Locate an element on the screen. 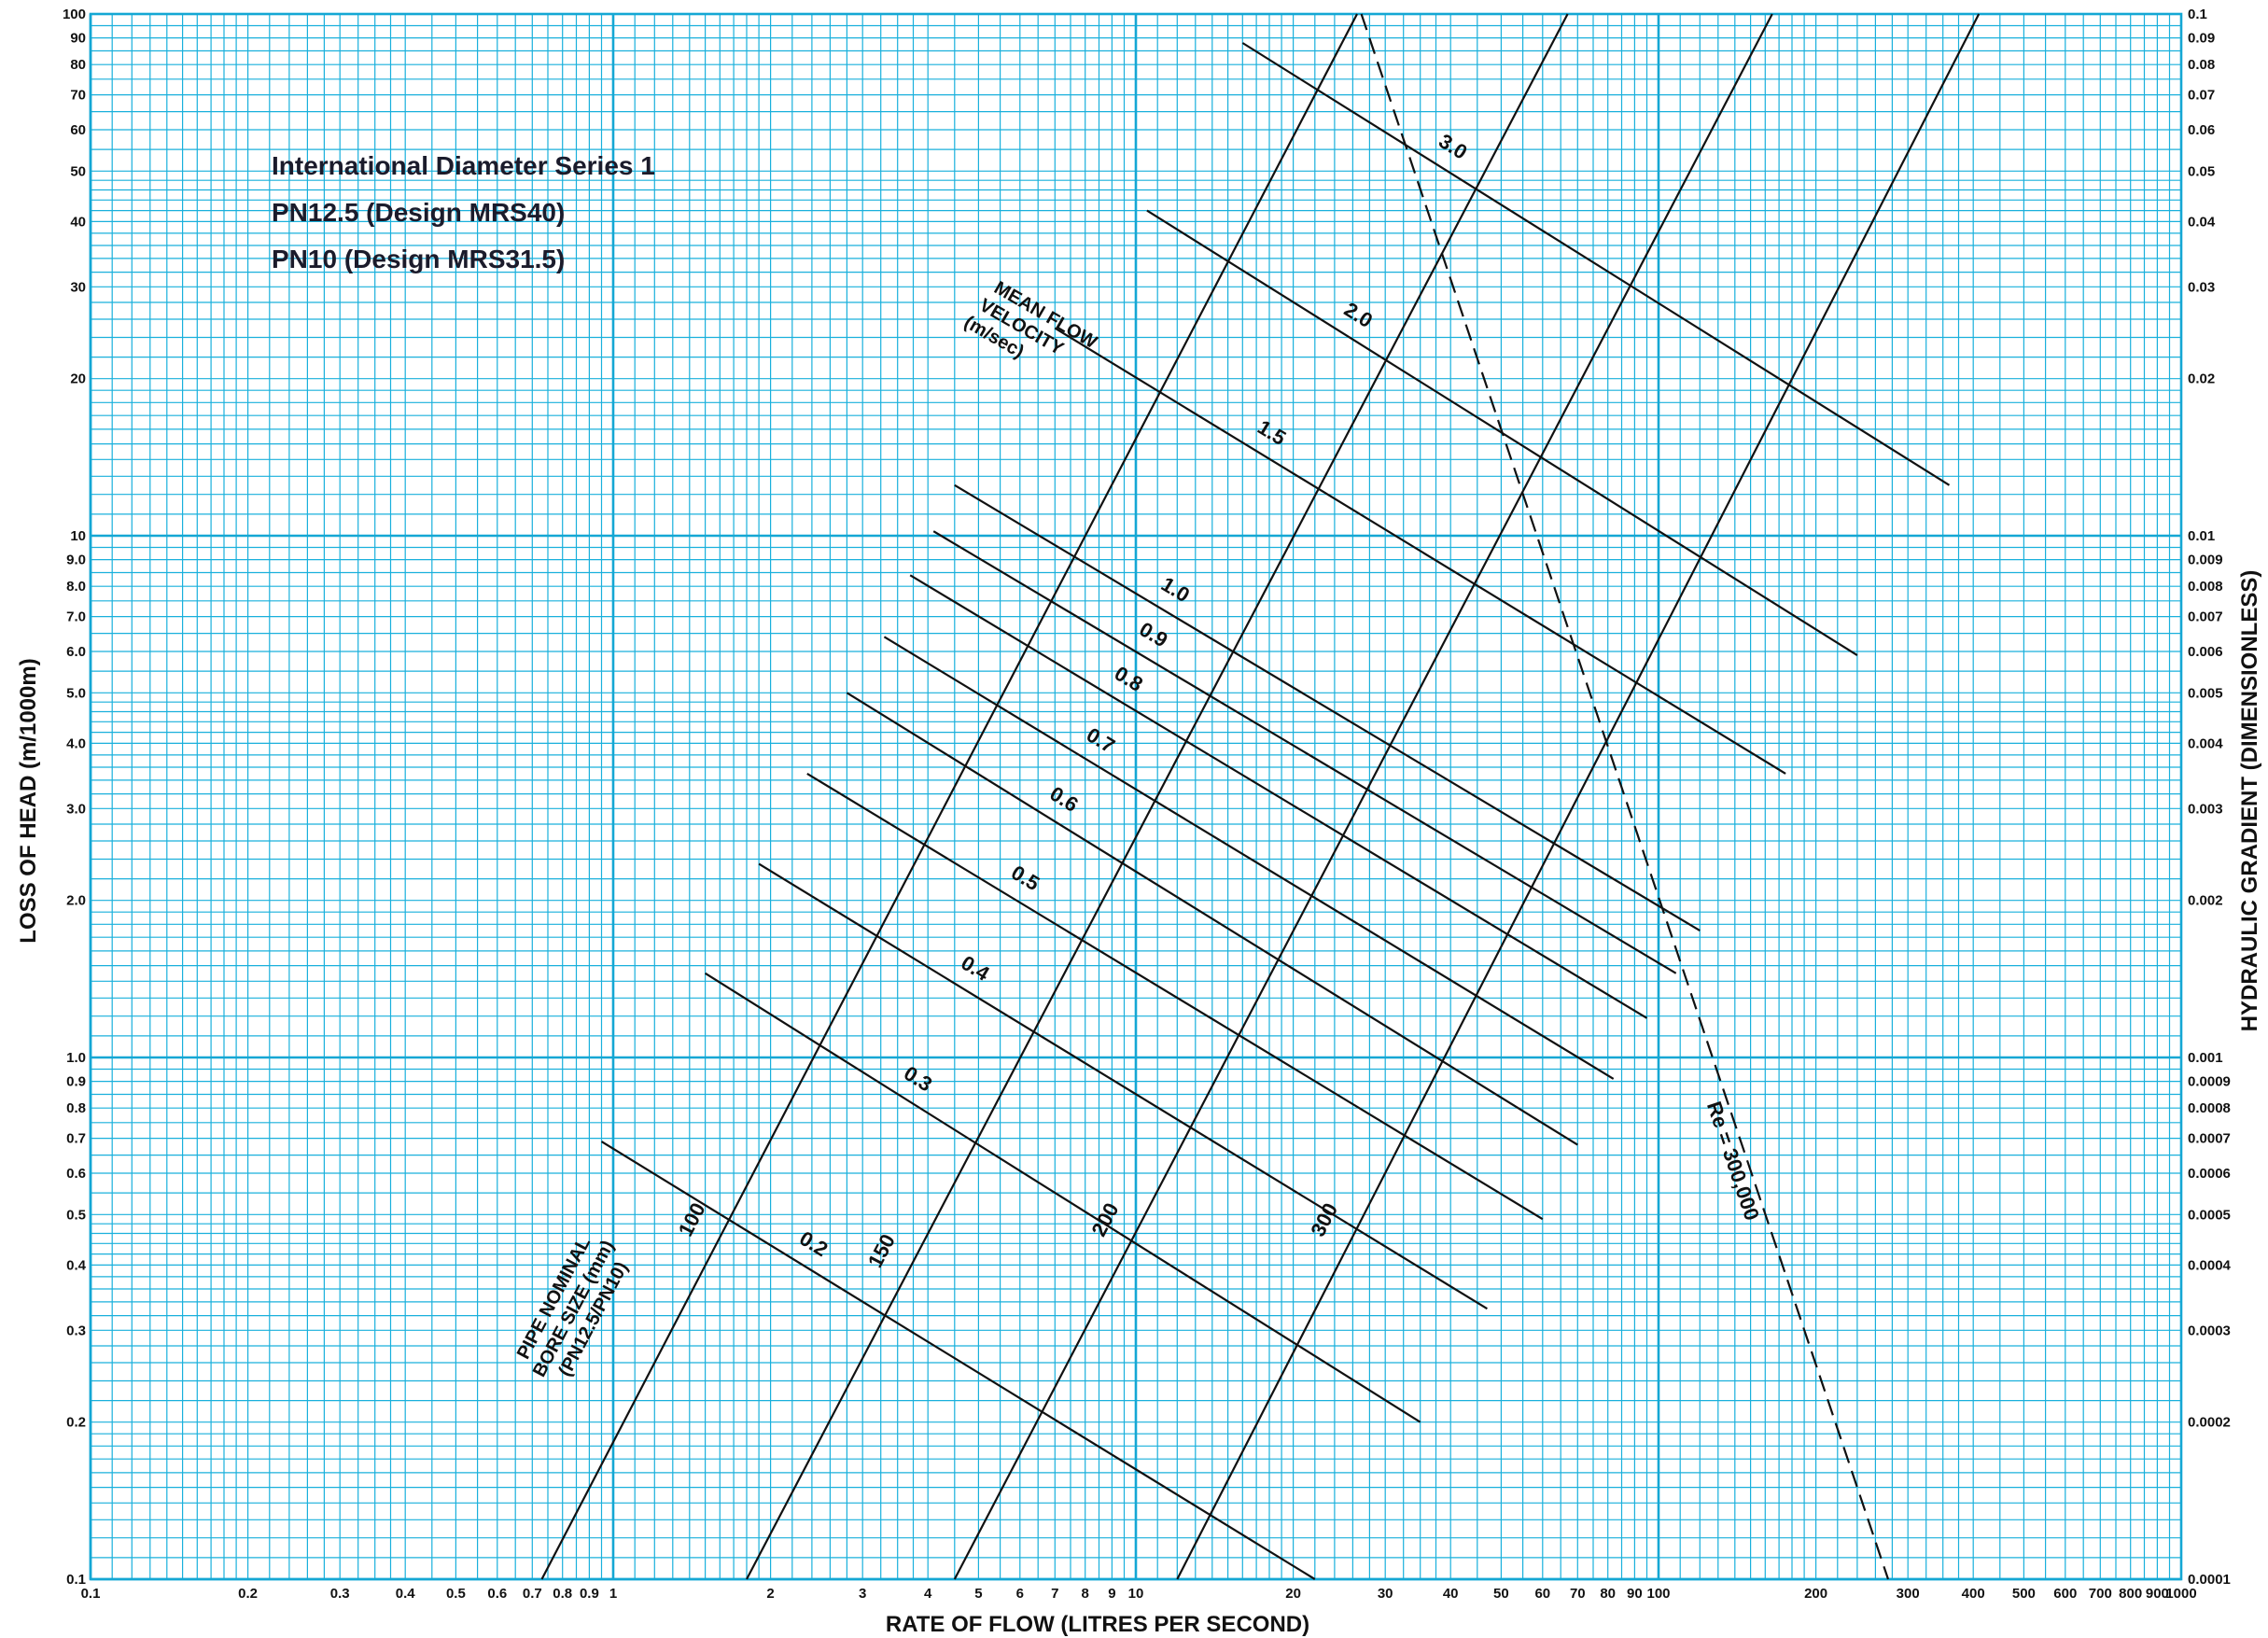 This screenshot has width=2268, height=1638. y-tick-label: 60 is located at coordinates (78, 130).